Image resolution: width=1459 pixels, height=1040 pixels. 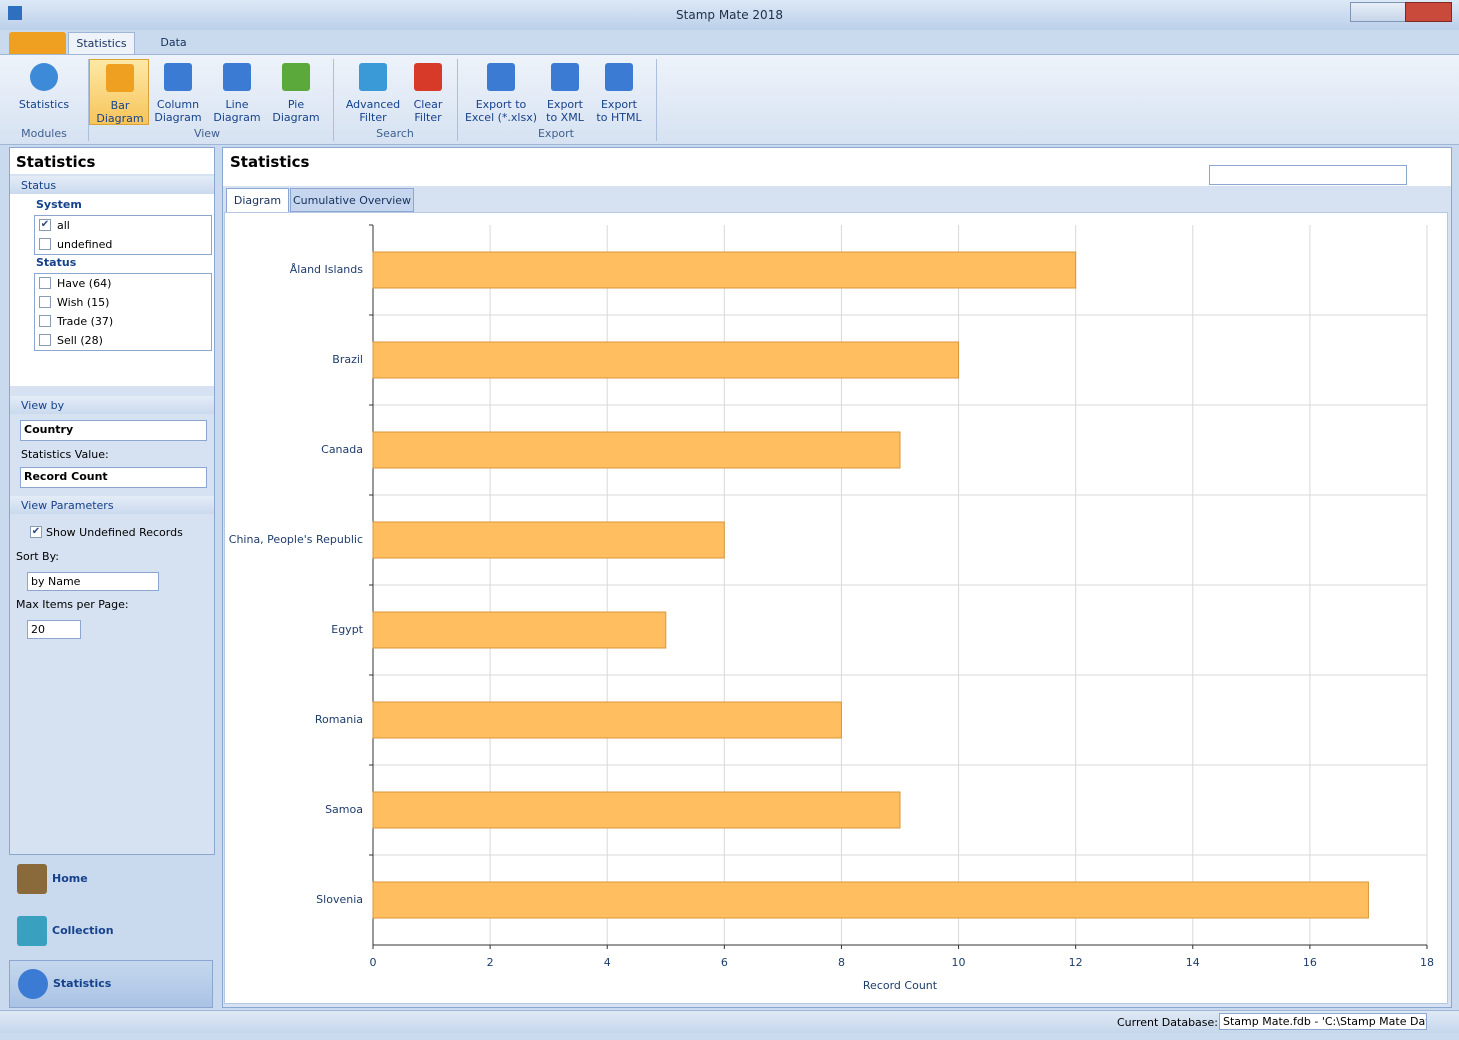 I want to click on nav-item: Home, so click(x=111, y=880).